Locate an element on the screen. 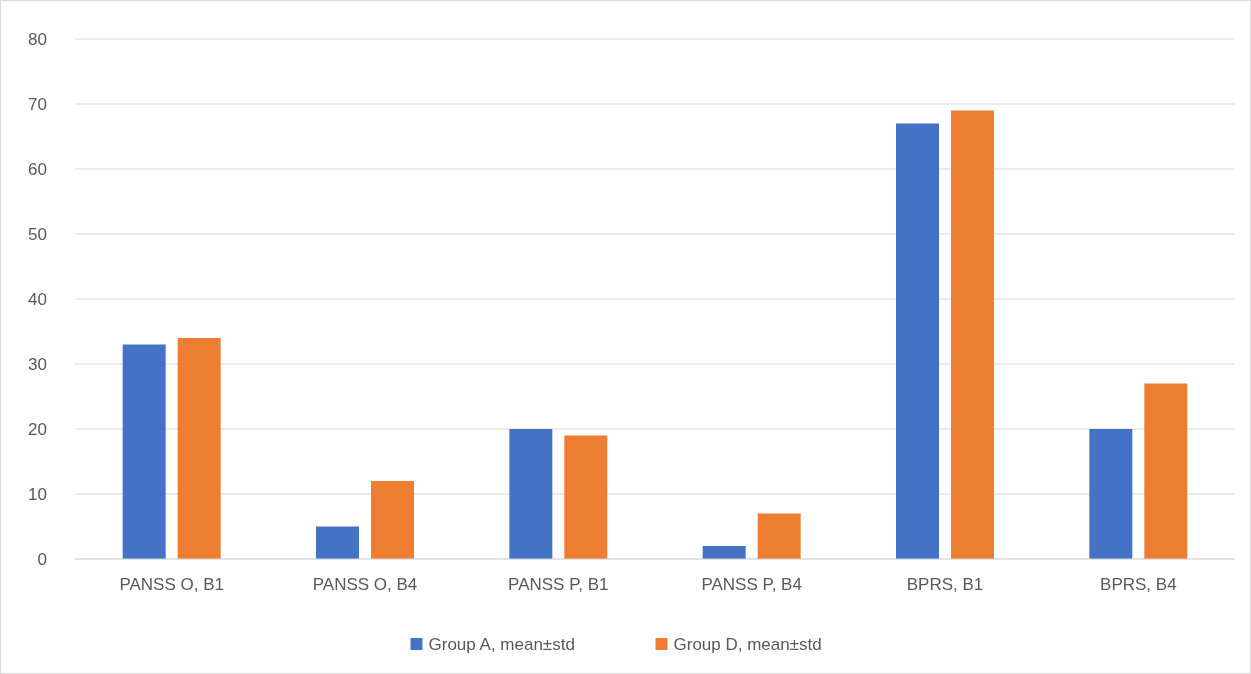 The height and width of the screenshot is (674, 1251). y-tick-label: 10 is located at coordinates (37, 494).